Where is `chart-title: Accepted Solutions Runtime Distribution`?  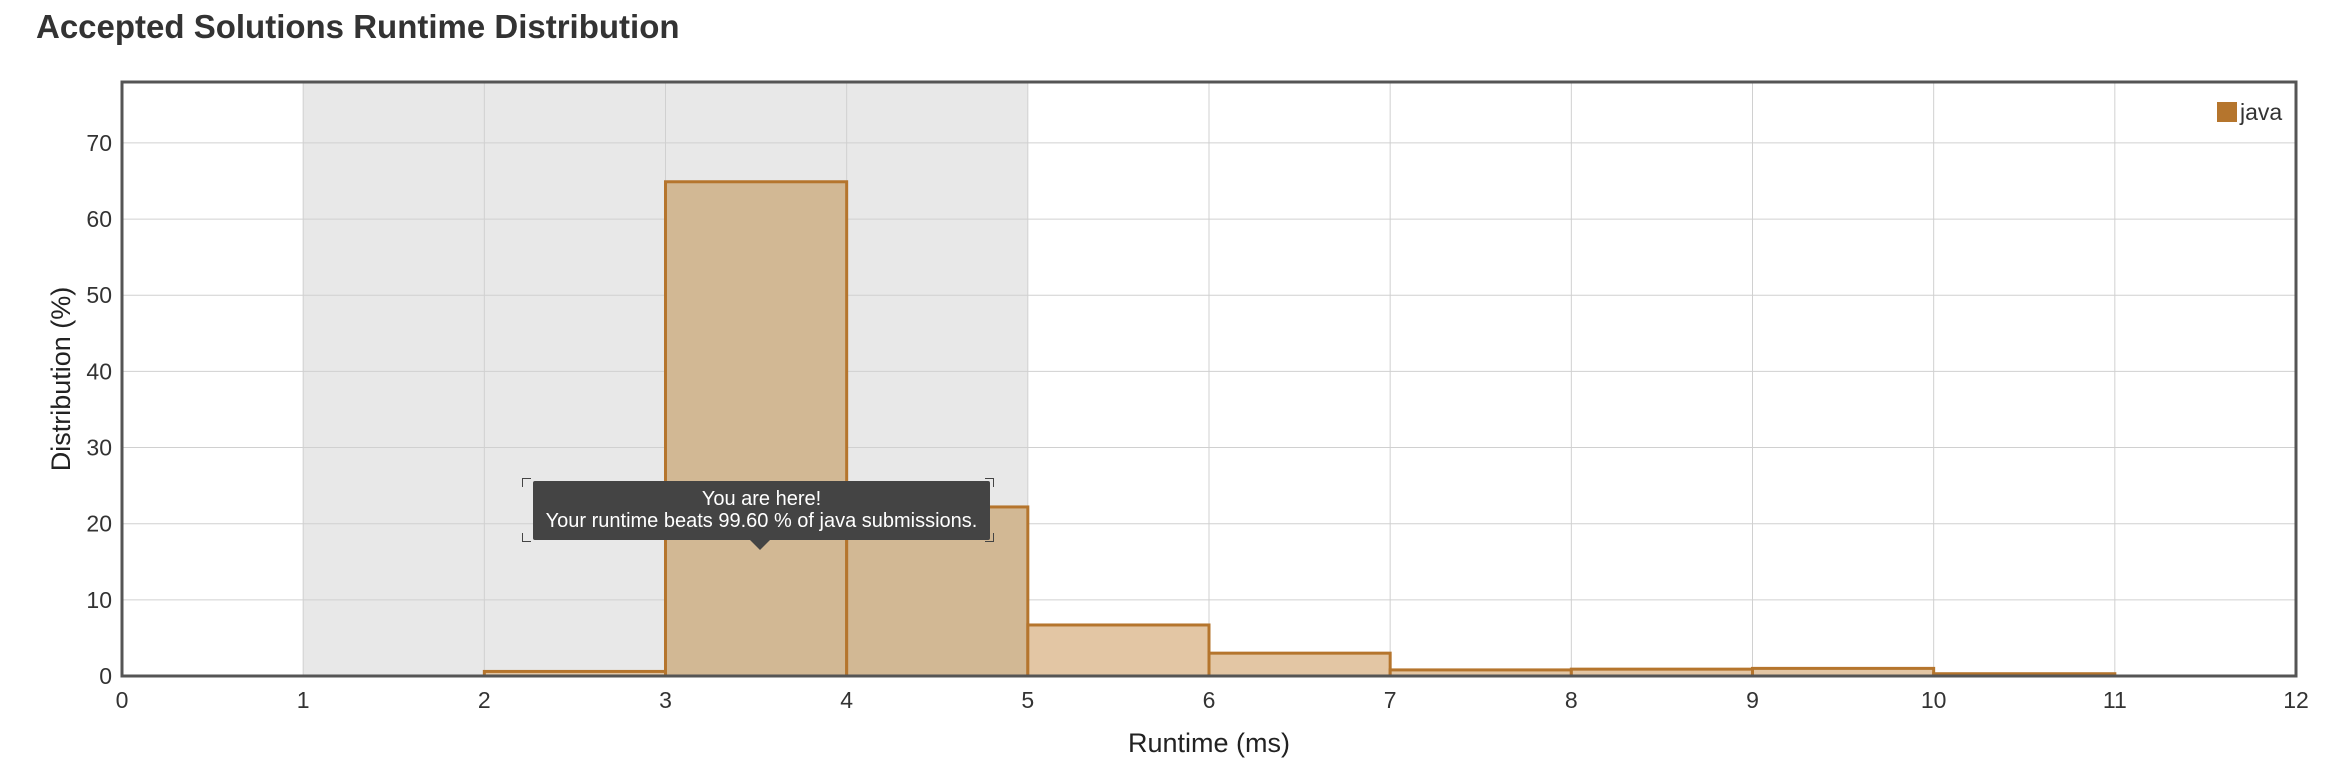 chart-title: Accepted Solutions Runtime Distribution is located at coordinates (358, 26).